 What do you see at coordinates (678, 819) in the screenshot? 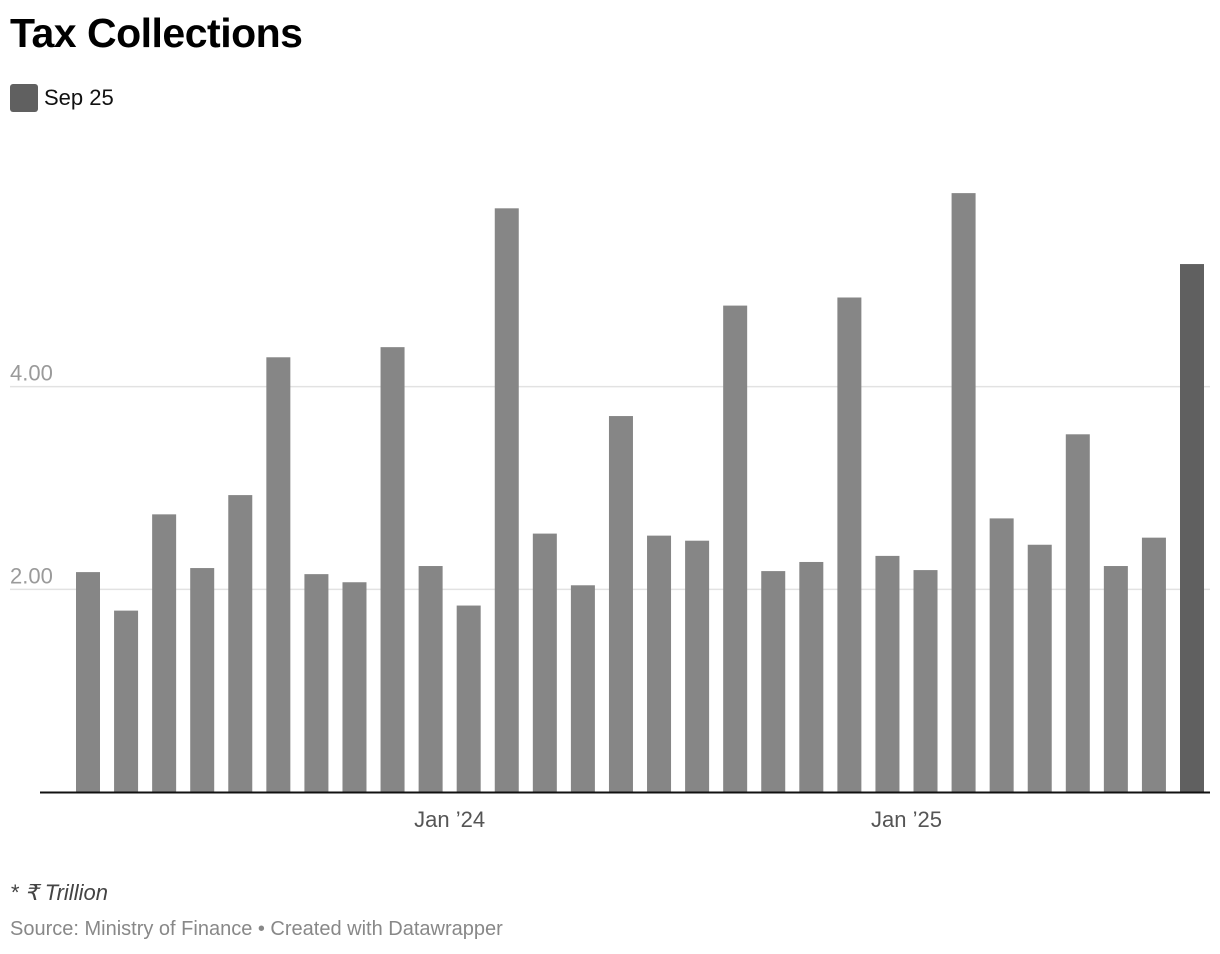
I see `x-axis-ticks: Jan ’24 Jan ’25` at bounding box center [678, 819].